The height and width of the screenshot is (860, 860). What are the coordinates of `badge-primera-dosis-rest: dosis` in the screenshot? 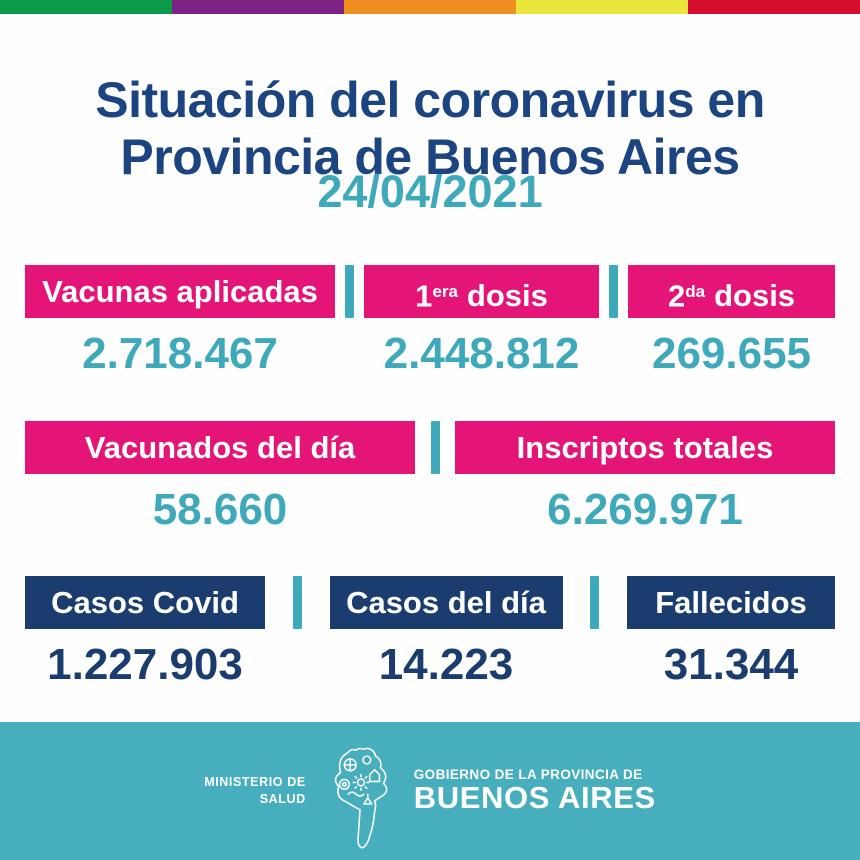 It's located at (507, 296).